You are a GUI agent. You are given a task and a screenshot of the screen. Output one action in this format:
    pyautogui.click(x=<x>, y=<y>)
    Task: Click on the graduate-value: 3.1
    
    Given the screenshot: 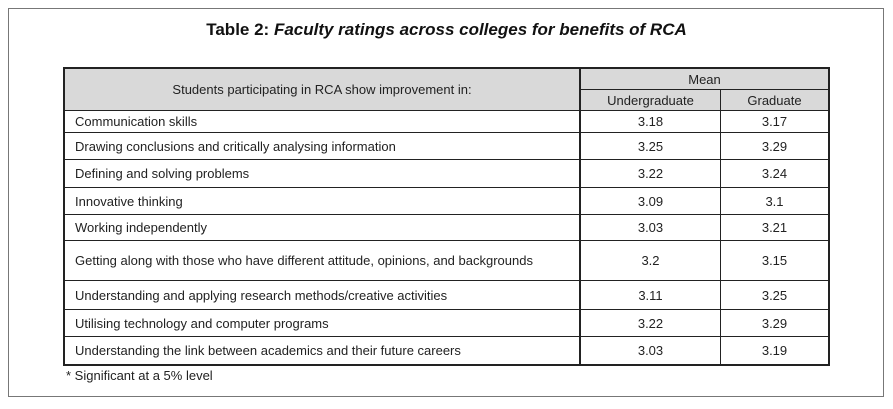 What is the action you would take?
    pyautogui.click(x=775, y=201)
    